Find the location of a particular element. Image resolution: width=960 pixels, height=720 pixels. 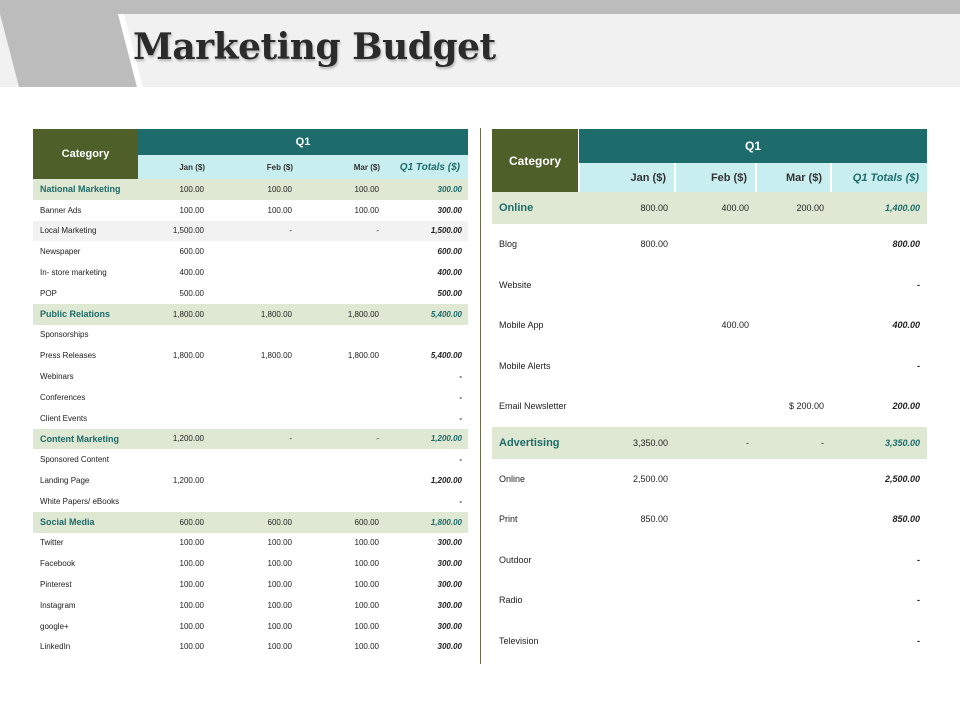

row-label: Press Releases is located at coordinates (68, 356).